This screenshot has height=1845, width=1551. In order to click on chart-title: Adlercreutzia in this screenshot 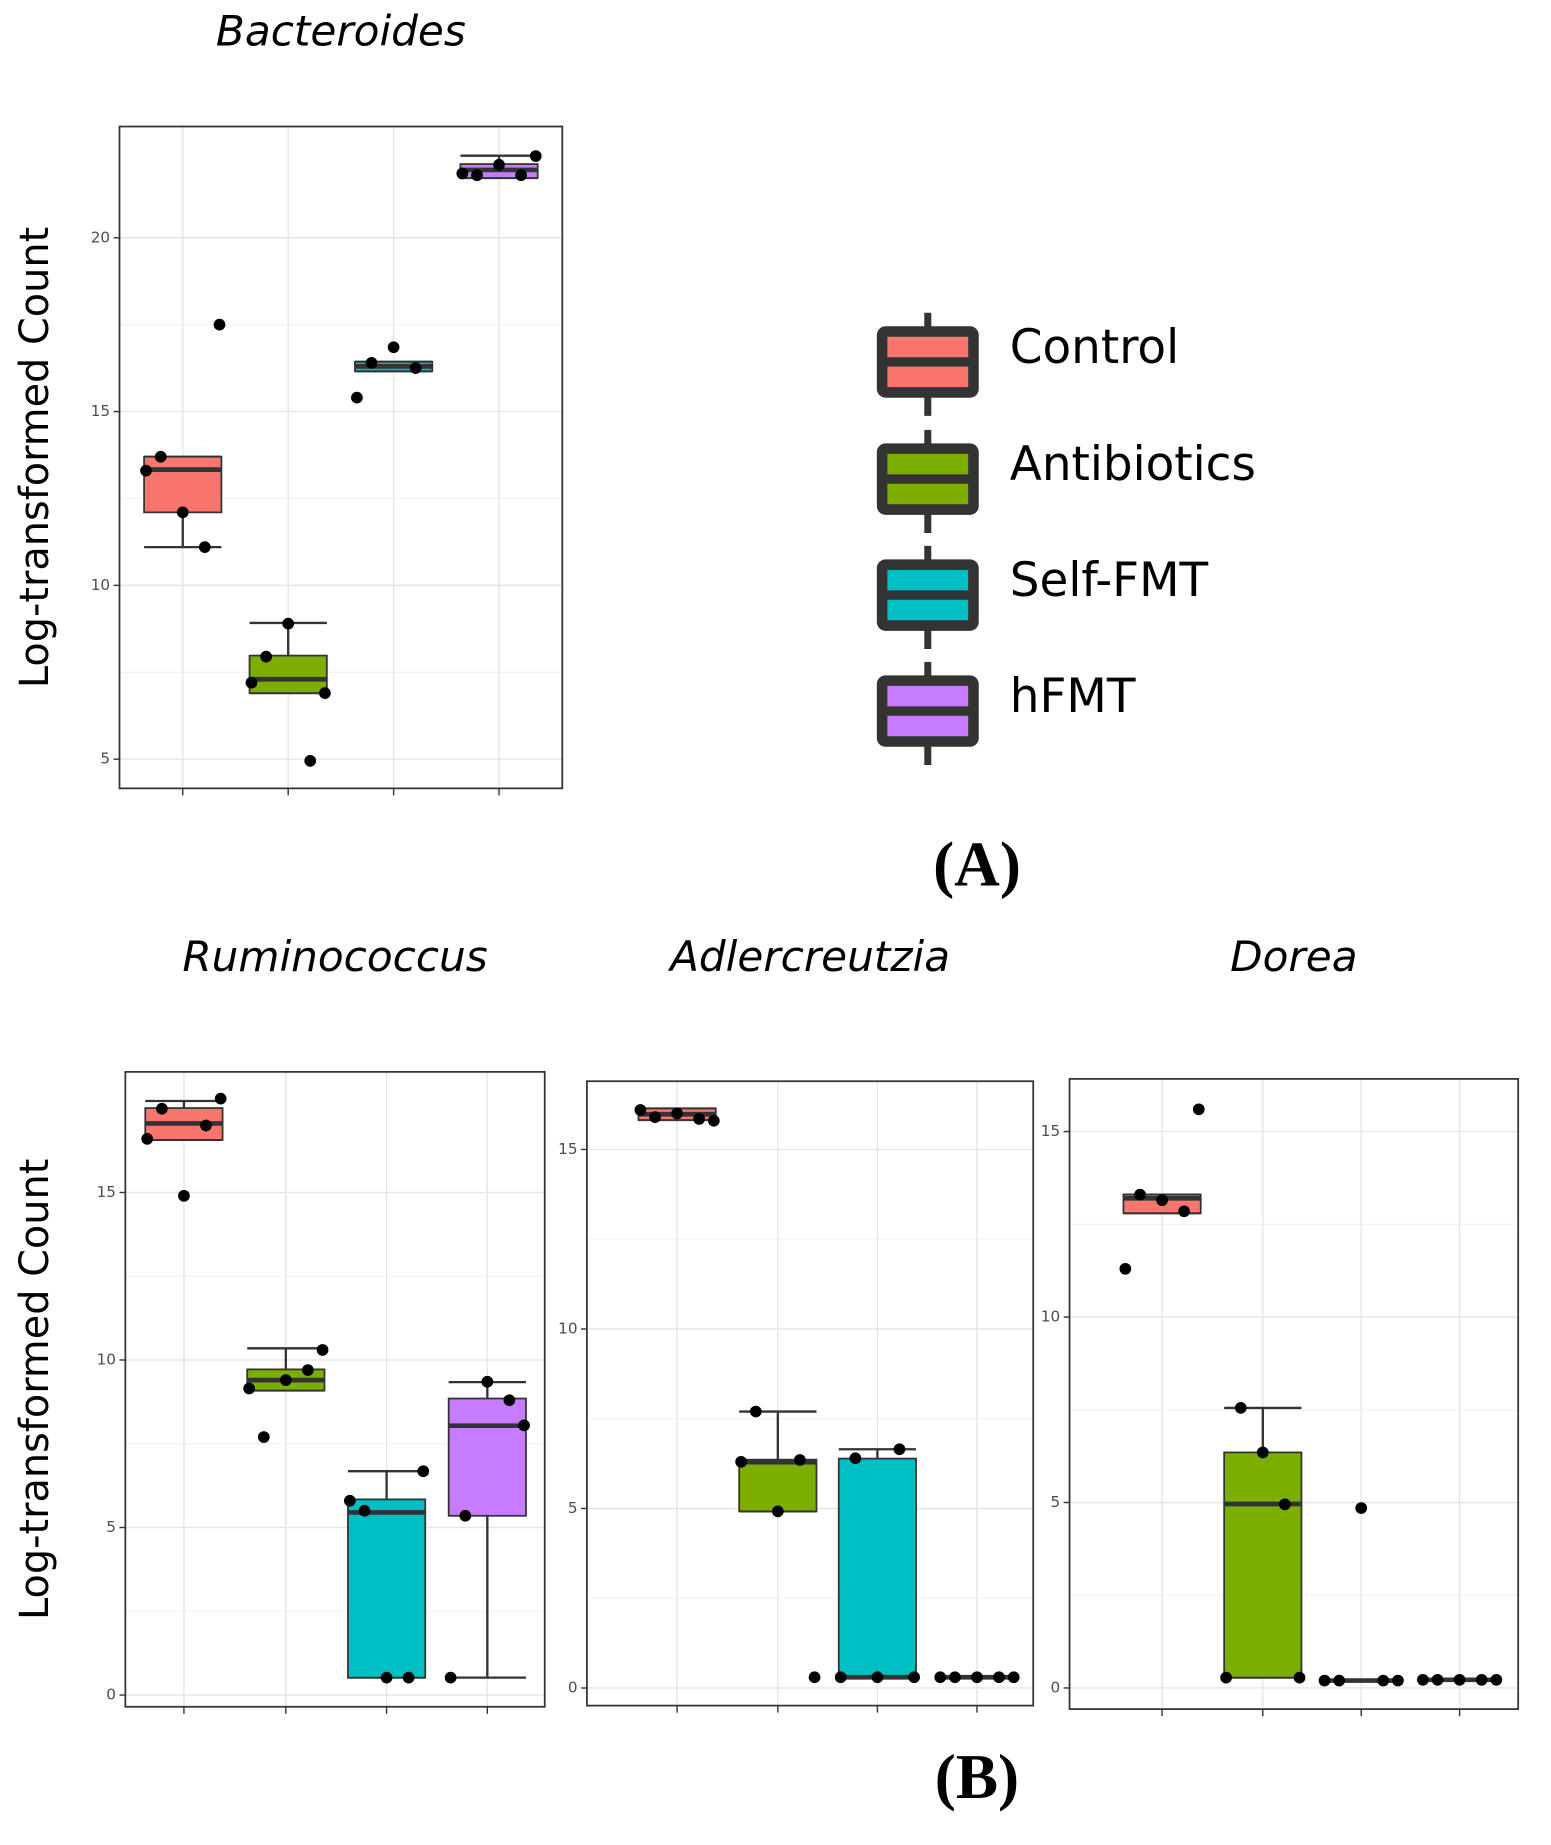, I will do `click(808, 956)`.